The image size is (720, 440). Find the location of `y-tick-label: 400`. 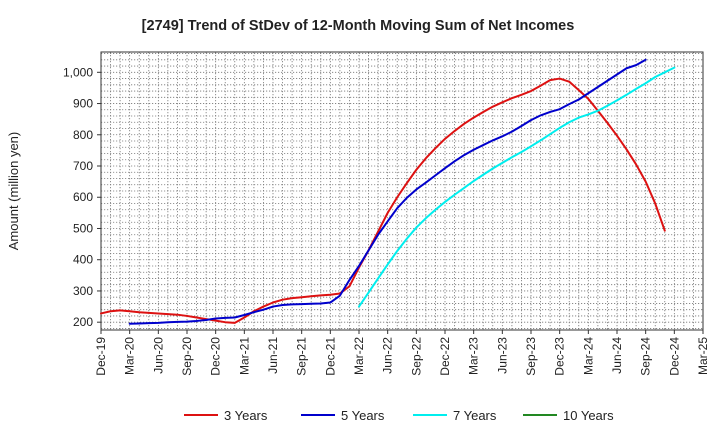

y-tick-label: 400 is located at coordinates (83, 260).